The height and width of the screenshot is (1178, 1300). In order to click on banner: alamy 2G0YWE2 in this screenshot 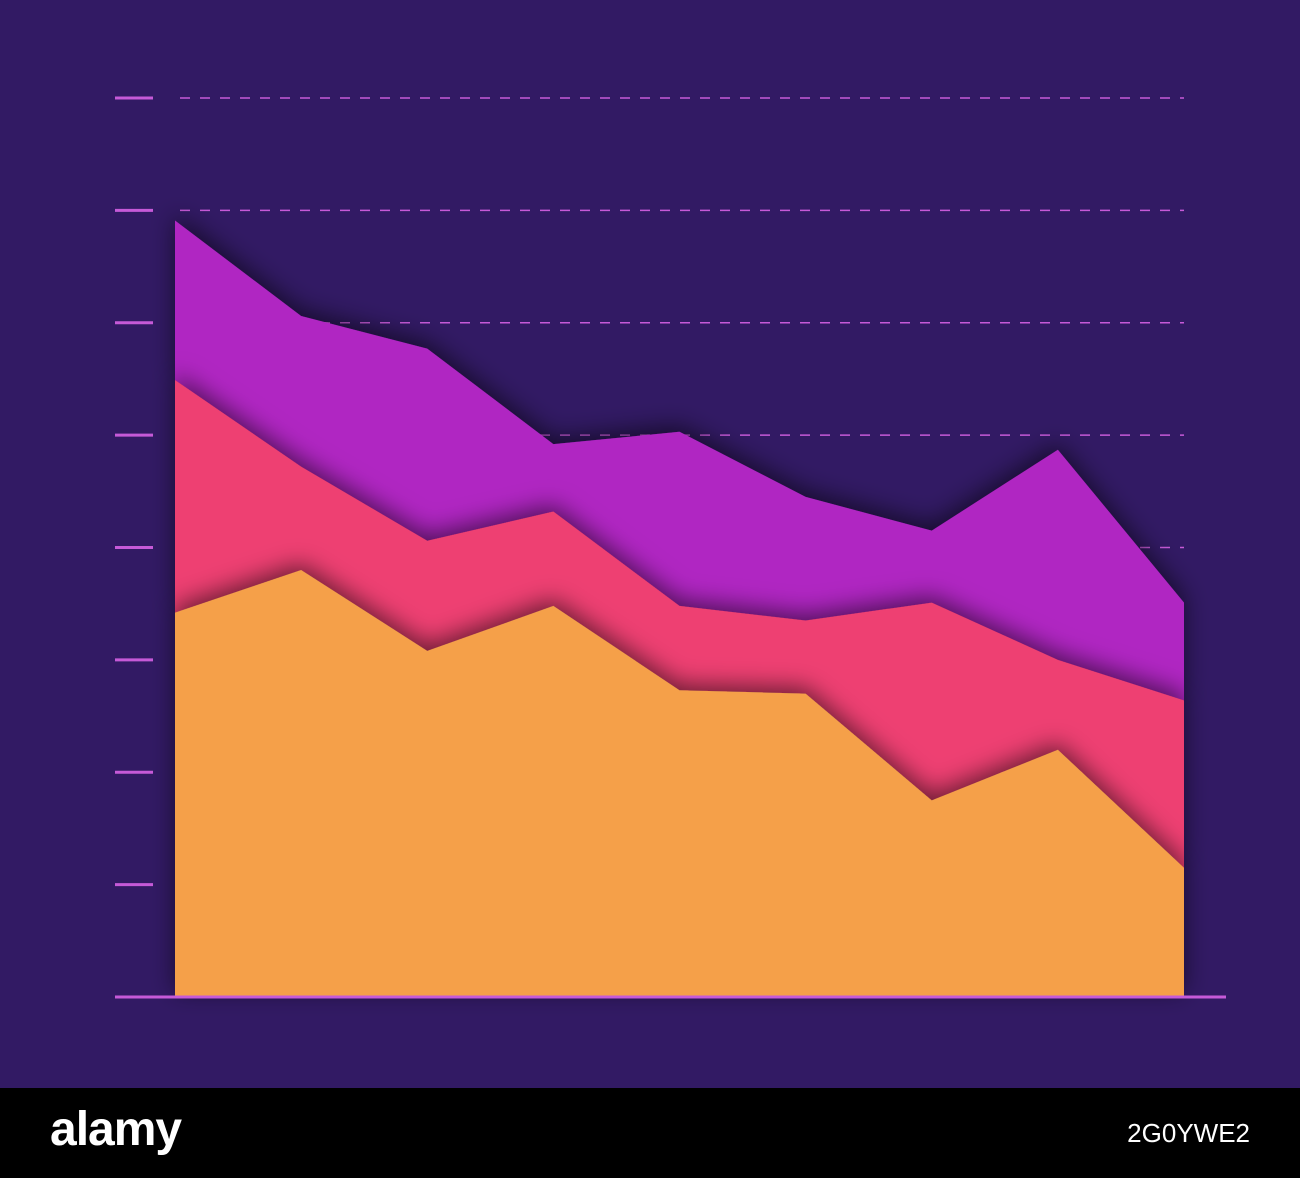, I will do `click(650, 1133)`.